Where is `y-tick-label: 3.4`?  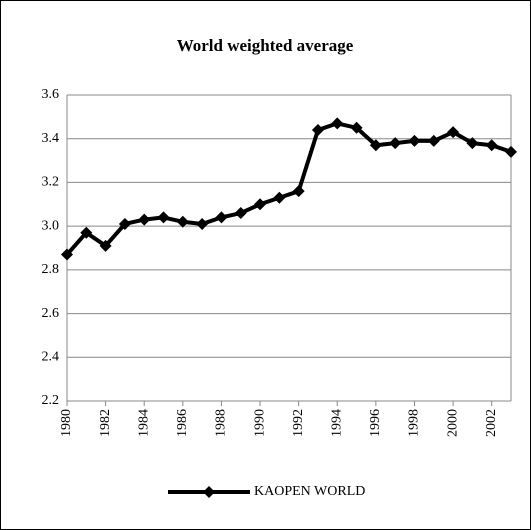
y-tick-label: 3.4 is located at coordinates (51, 138).